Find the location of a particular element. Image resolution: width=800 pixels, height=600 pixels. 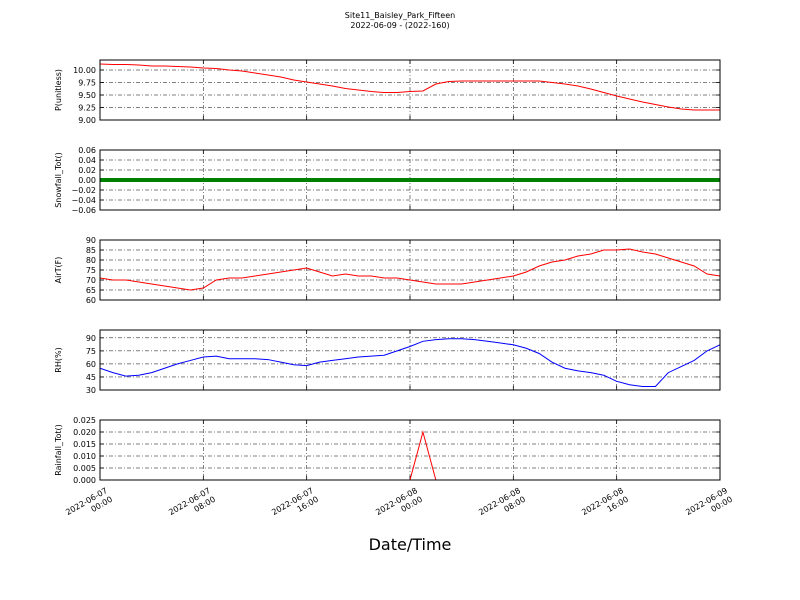

y-tick-label: 70 is located at coordinates (91, 280).